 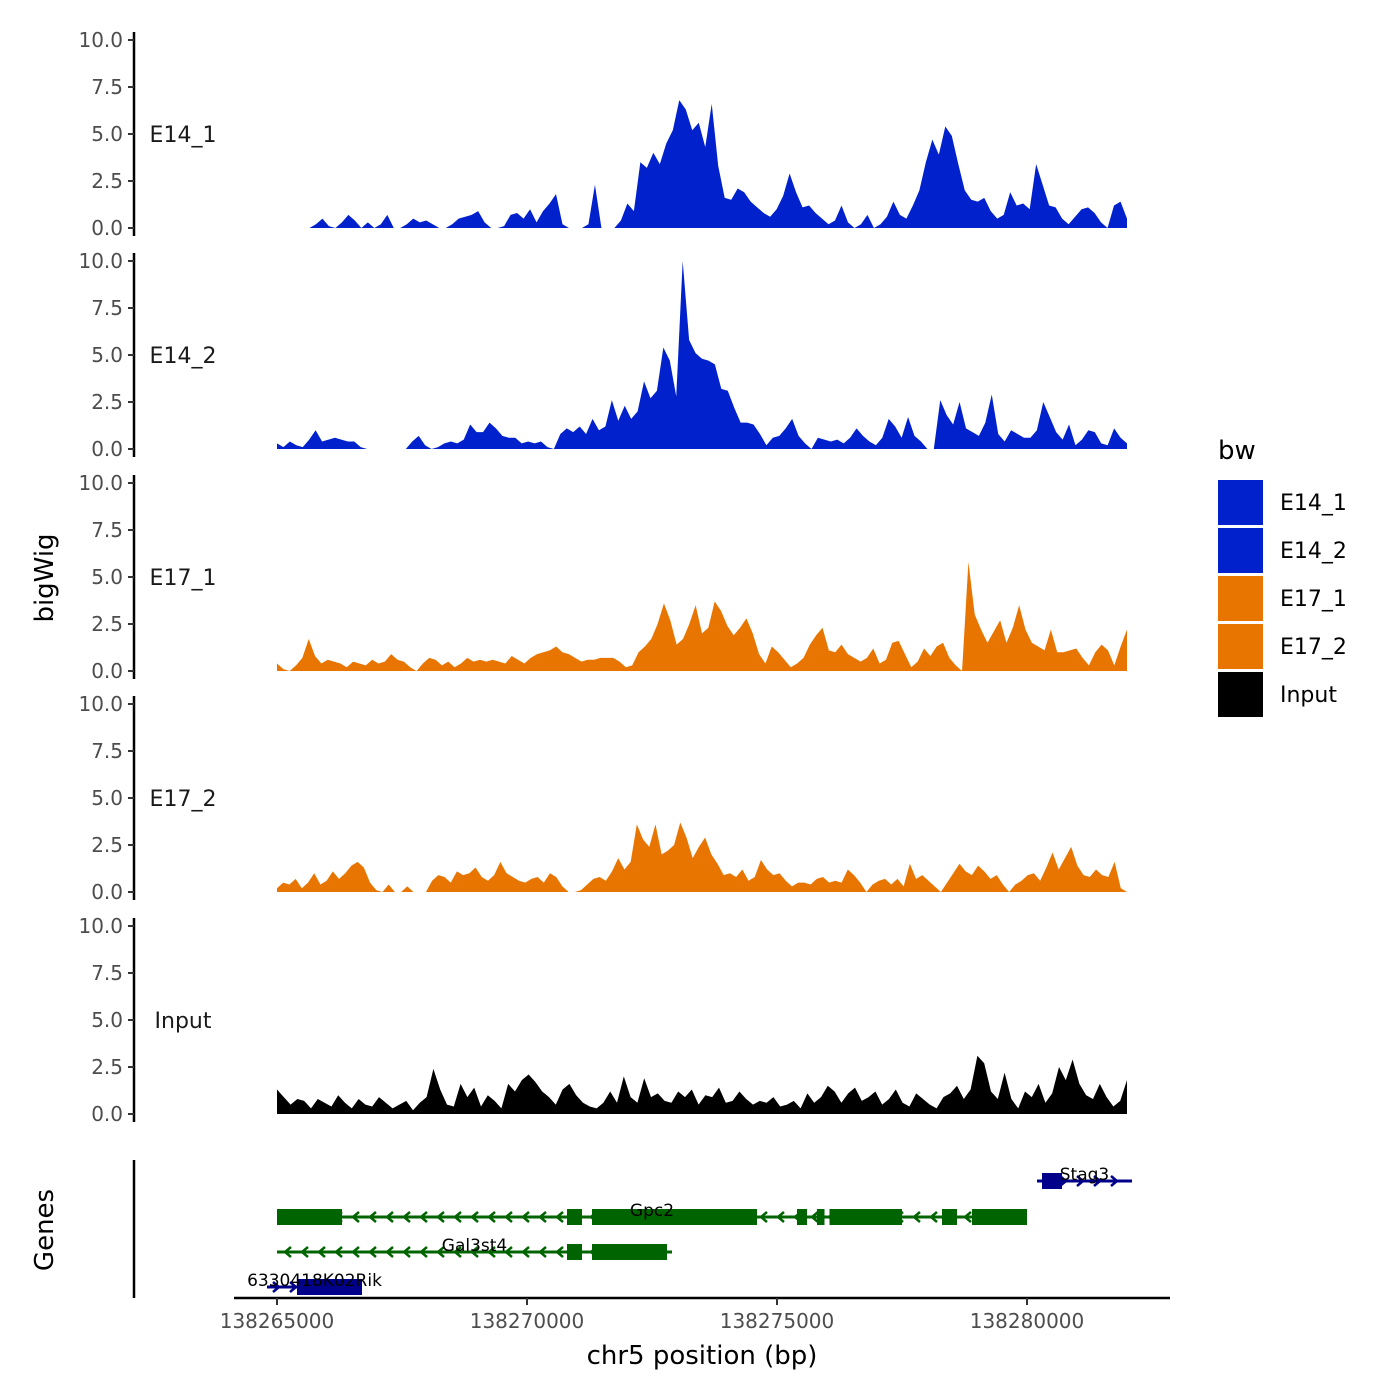 I want to click on genes-axis-title: Genes, so click(x=45, y=1230).